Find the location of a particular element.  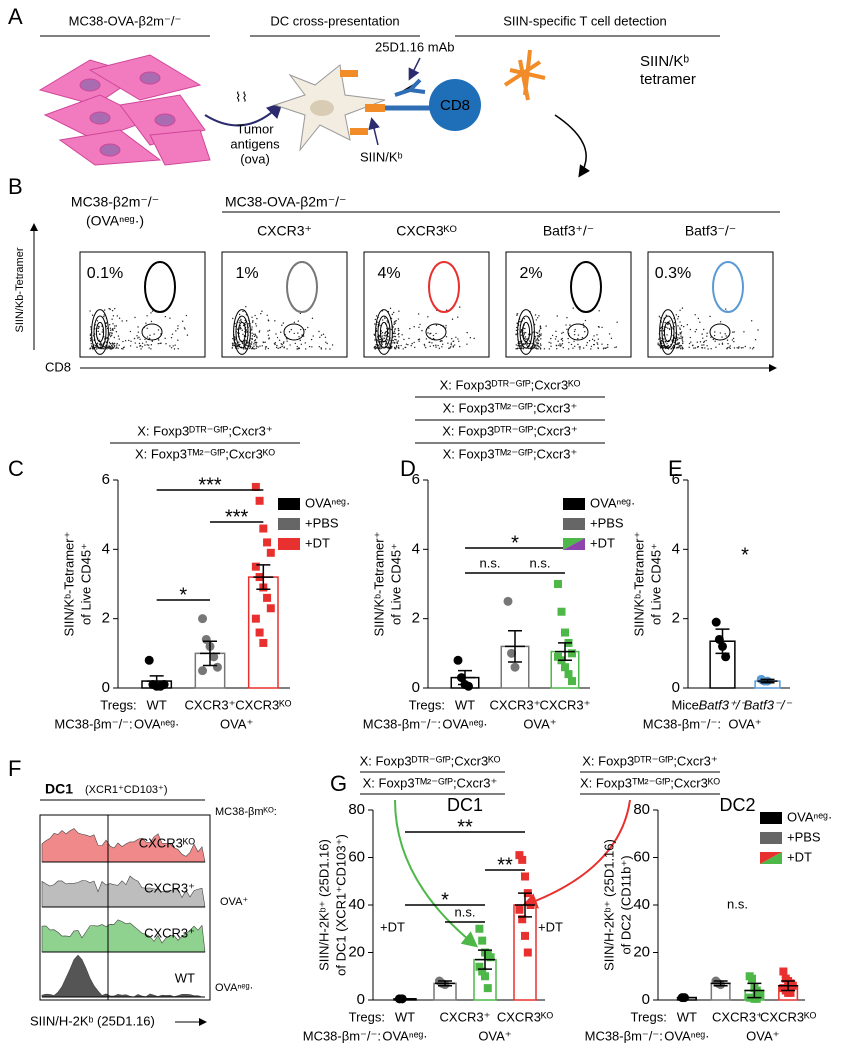

contour is located at coordinates (668, 332).